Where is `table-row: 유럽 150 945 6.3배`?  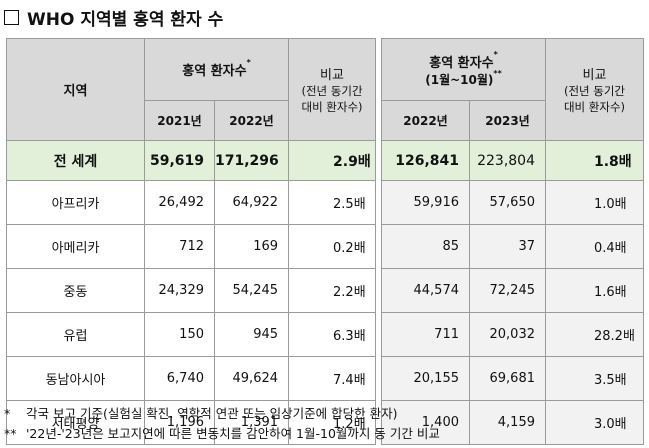
table-row: 유럽 150 945 6.3배 is located at coordinates (191, 334).